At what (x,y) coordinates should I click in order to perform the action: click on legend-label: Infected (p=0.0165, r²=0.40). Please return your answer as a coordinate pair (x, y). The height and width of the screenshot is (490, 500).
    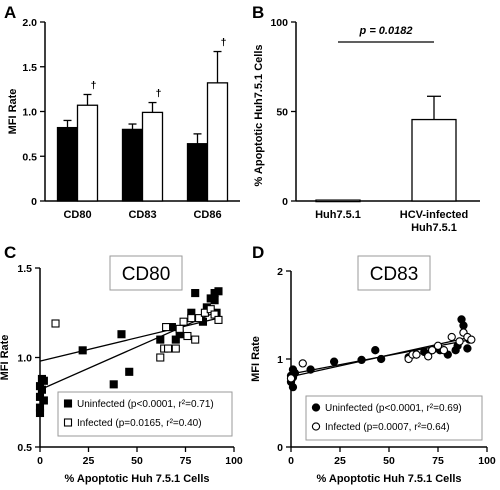
    Looking at the image, I should click on (139, 423).